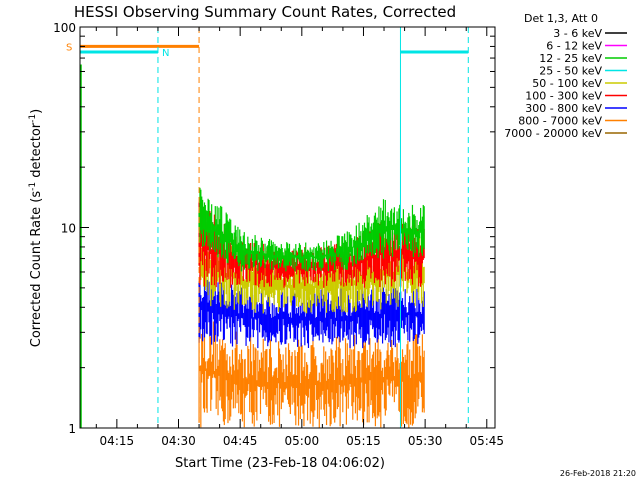  I want to click on series-800-7000-kev, so click(311, 372).